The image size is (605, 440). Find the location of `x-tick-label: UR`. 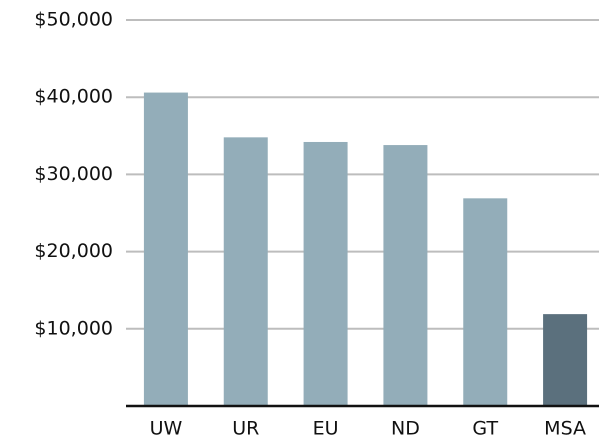

x-tick-label: UR is located at coordinates (245, 429).